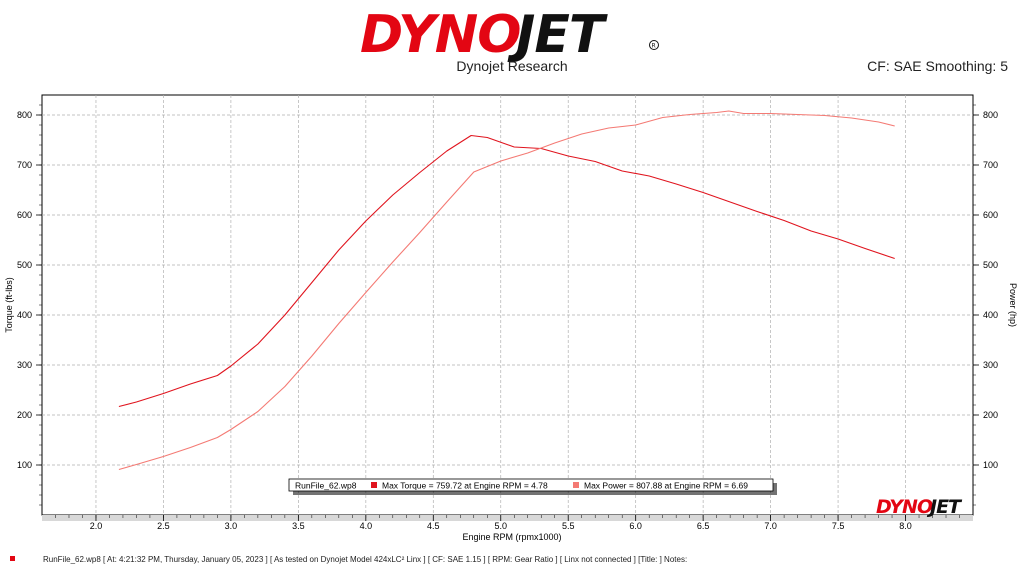  Describe the element at coordinates (24, 315) in the screenshot. I see `y-tick-label-left: 400` at that location.